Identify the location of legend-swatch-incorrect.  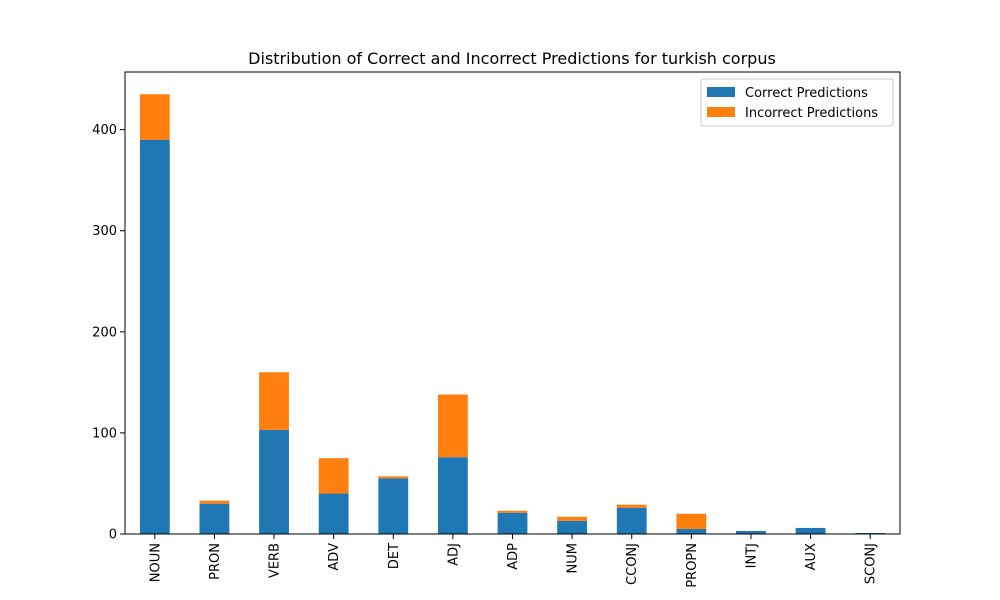
(721, 112).